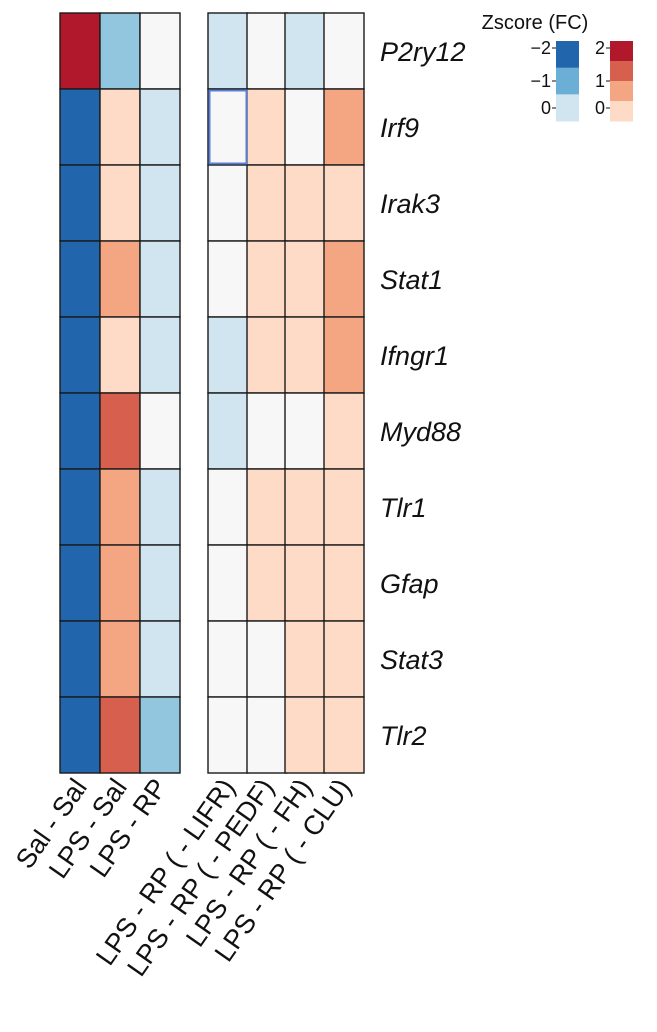 Image resolution: width=657 pixels, height=1032 pixels. I want to click on row-label: Irak3, so click(410, 204).